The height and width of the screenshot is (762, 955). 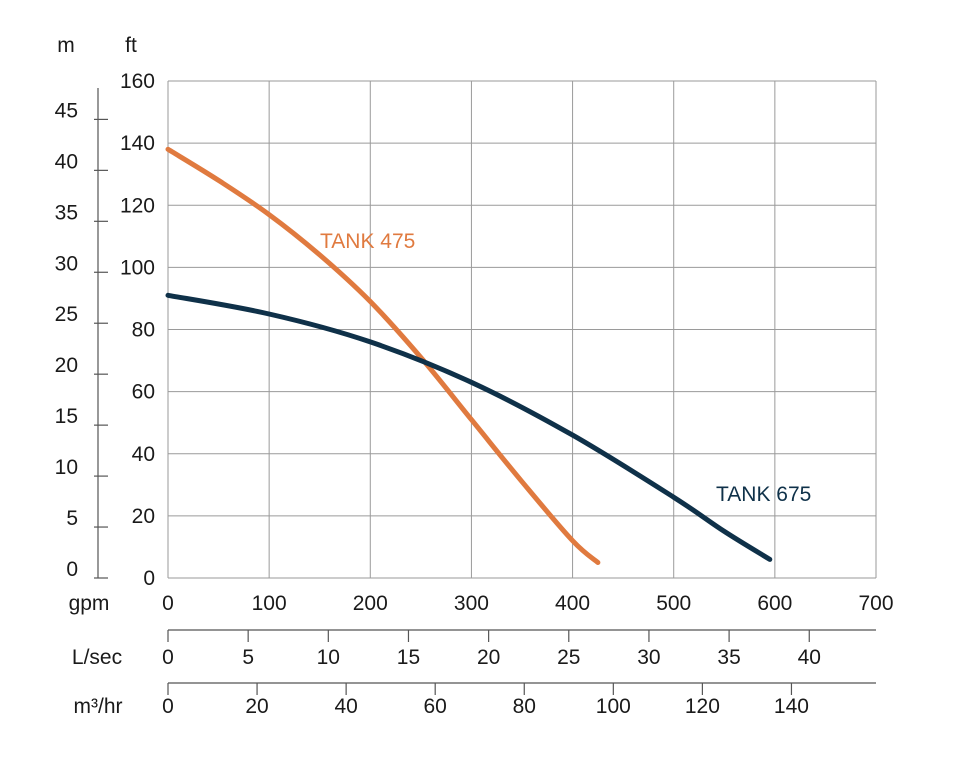 What do you see at coordinates (97, 657) in the screenshot?
I see `x-axis-label-lsec: L/sec` at bounding box center [97, 657].